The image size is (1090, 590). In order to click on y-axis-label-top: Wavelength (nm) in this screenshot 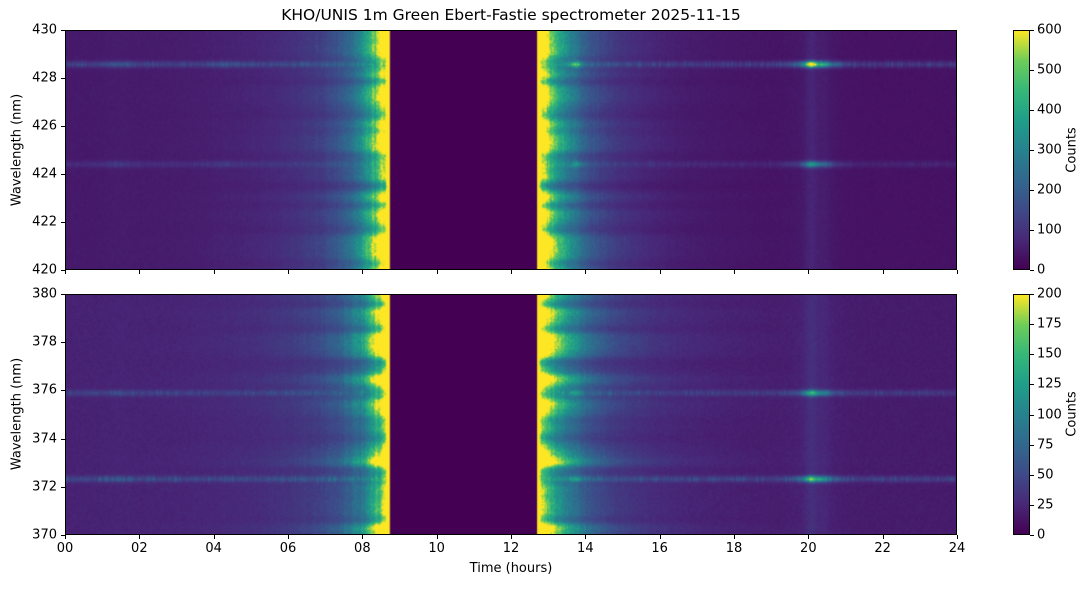, I will do `click(17, 150)`.